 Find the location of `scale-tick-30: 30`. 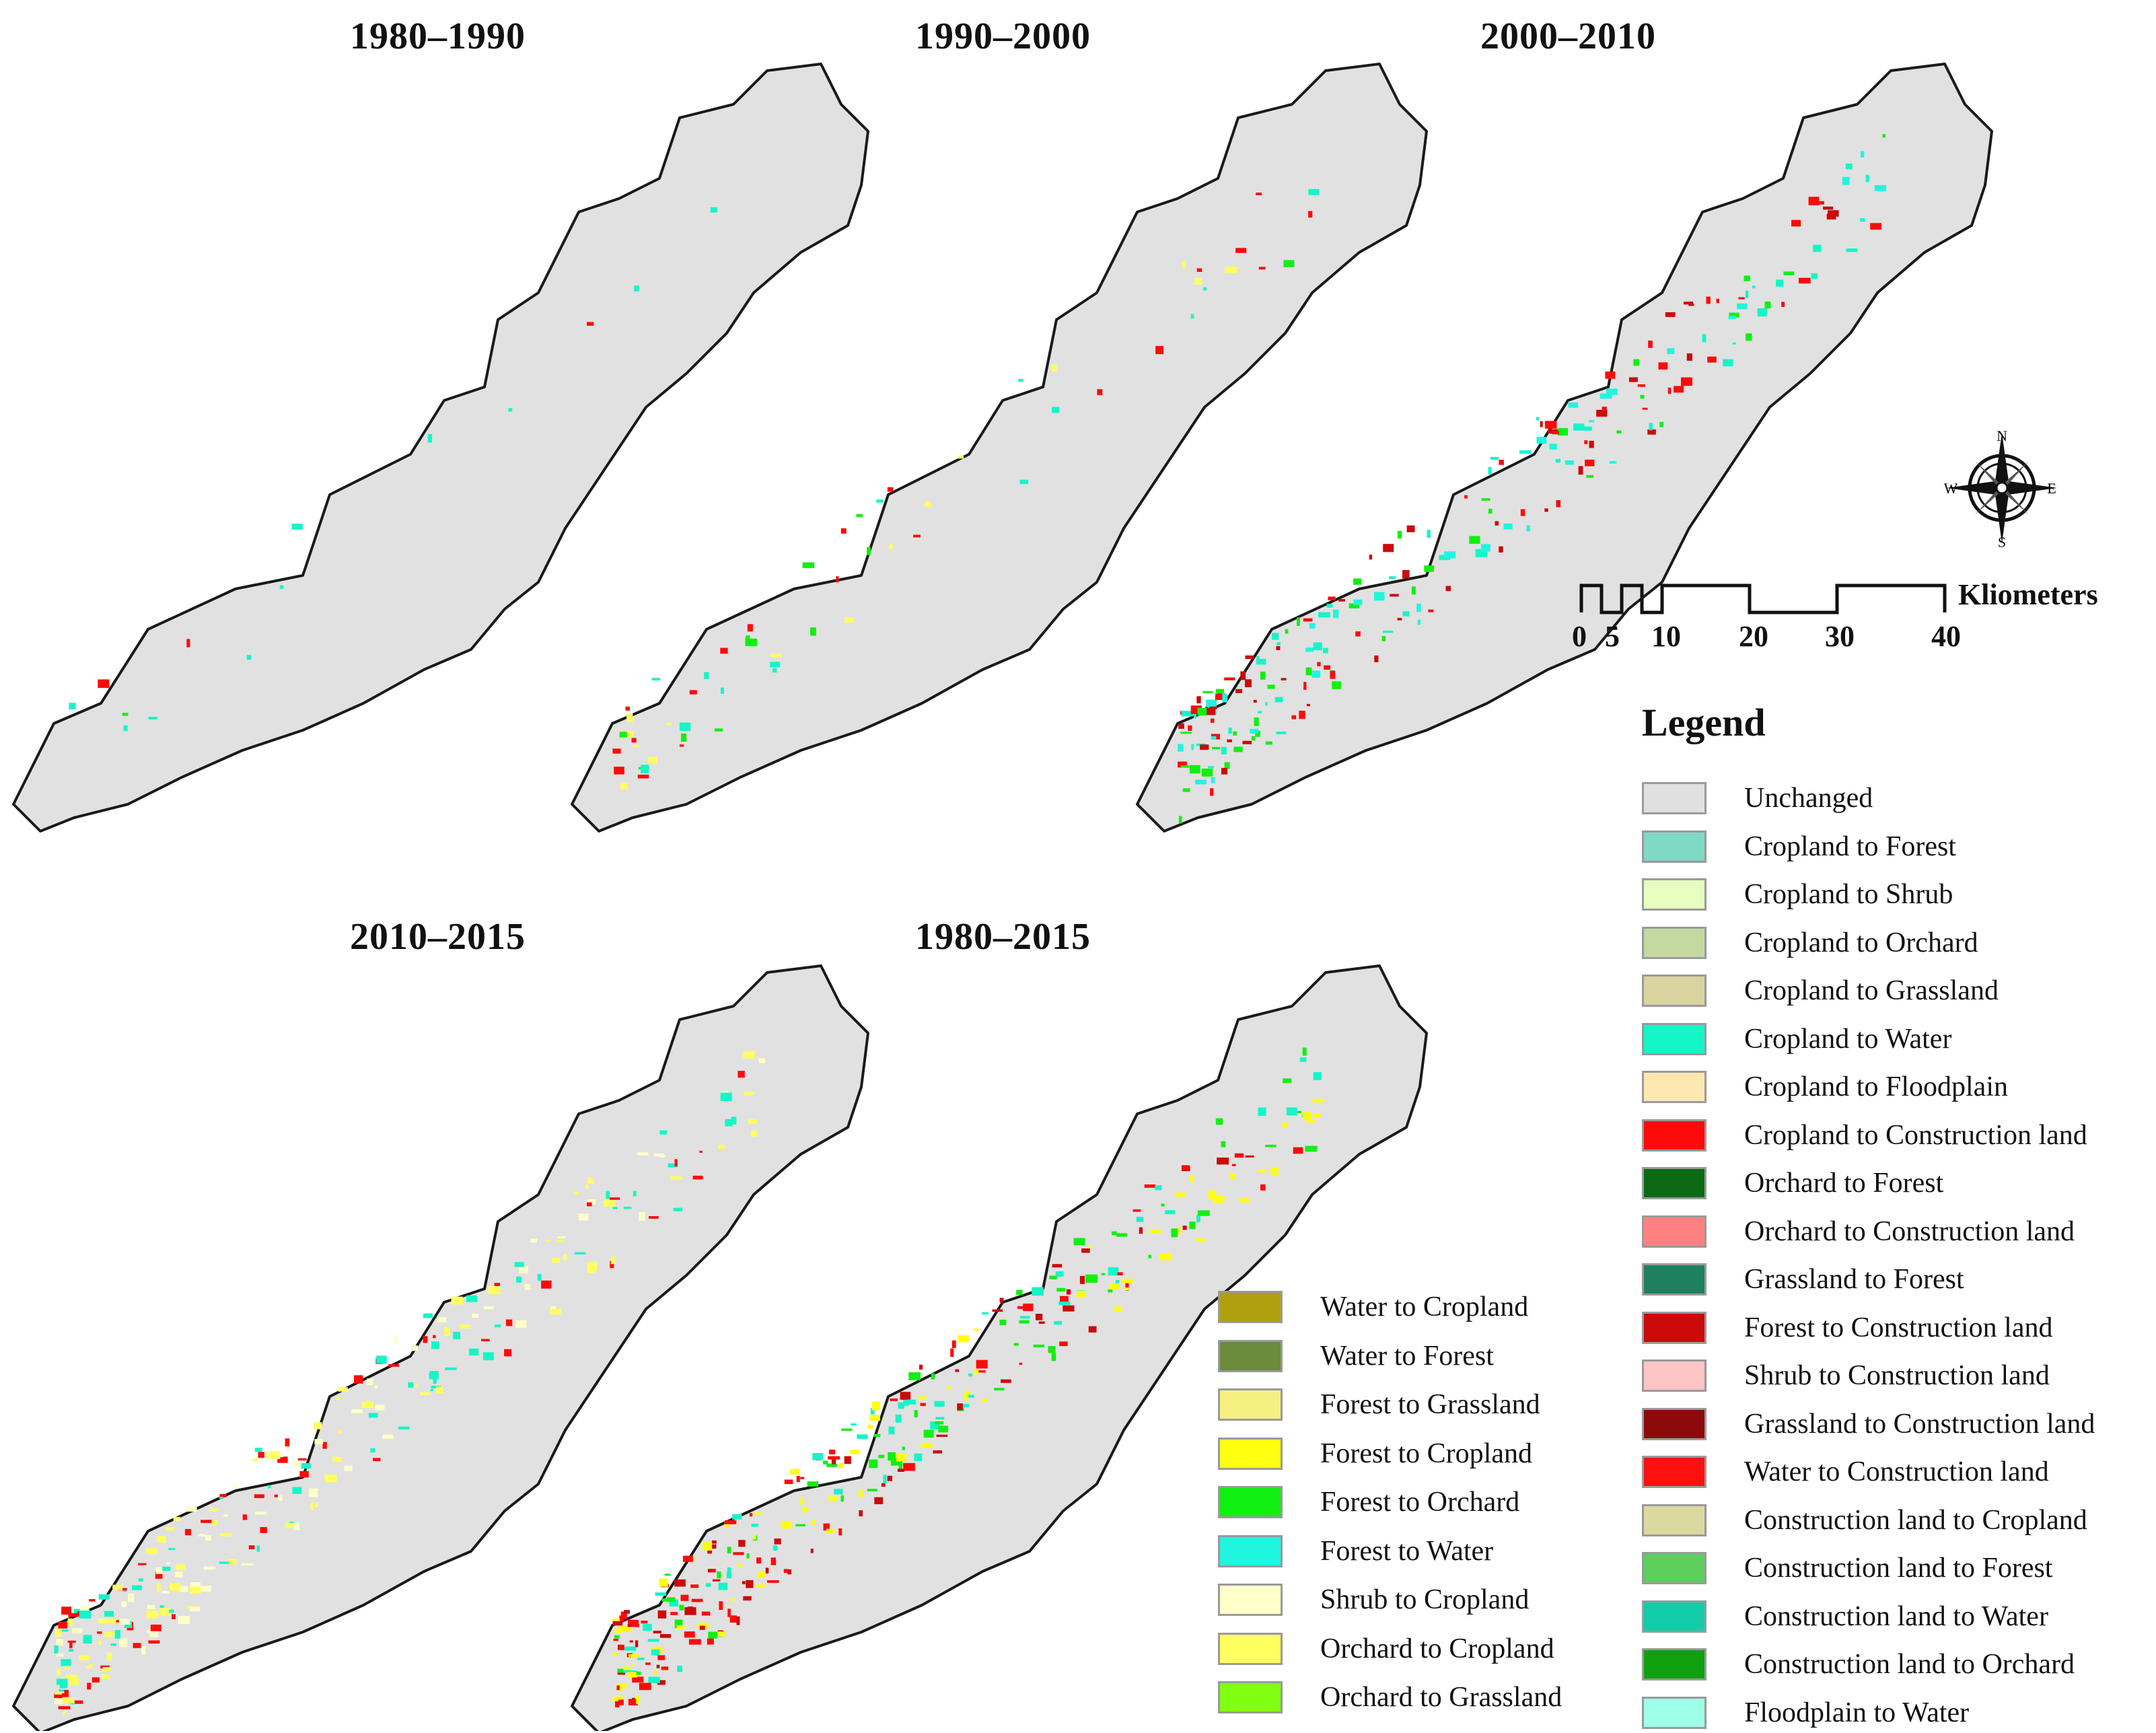

scale-tick-30: 30 is located at coordinates (1840, 636).